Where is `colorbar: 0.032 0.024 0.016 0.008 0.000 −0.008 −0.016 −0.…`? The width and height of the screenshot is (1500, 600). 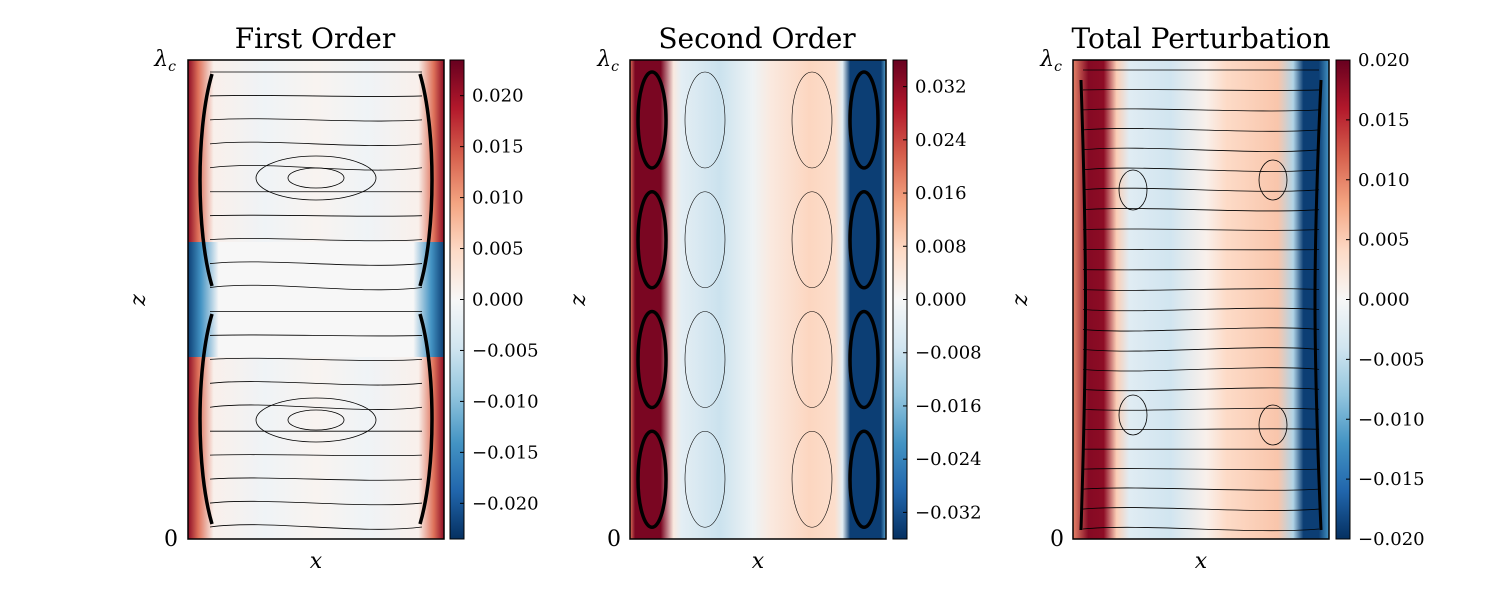 colorbar: 0.032 0.024 0.016 0.008 0.000 −0.008 −0.016 −0.… is located at coordinates (937, 299).